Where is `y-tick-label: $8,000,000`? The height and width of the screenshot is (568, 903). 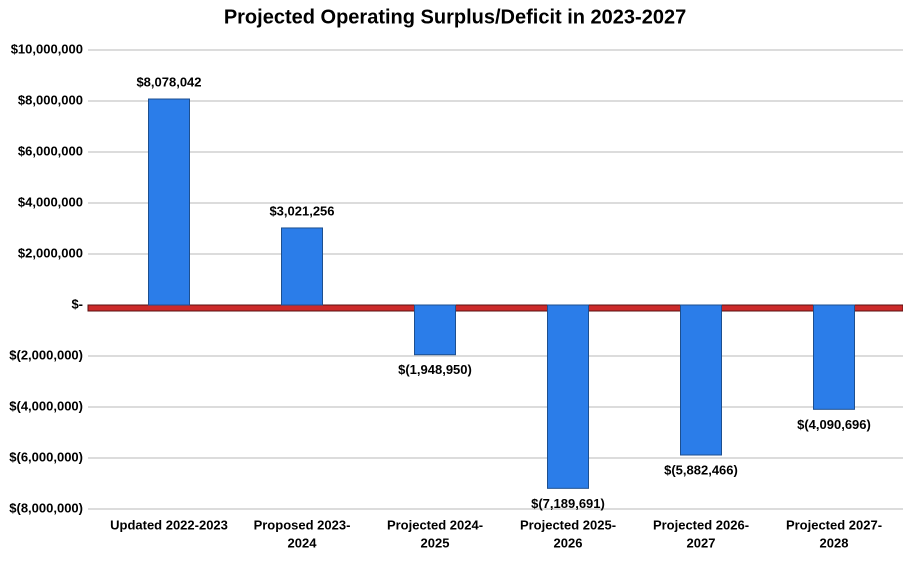 y-tick-label: $8,000,000 is located at coordinates (50, 99).